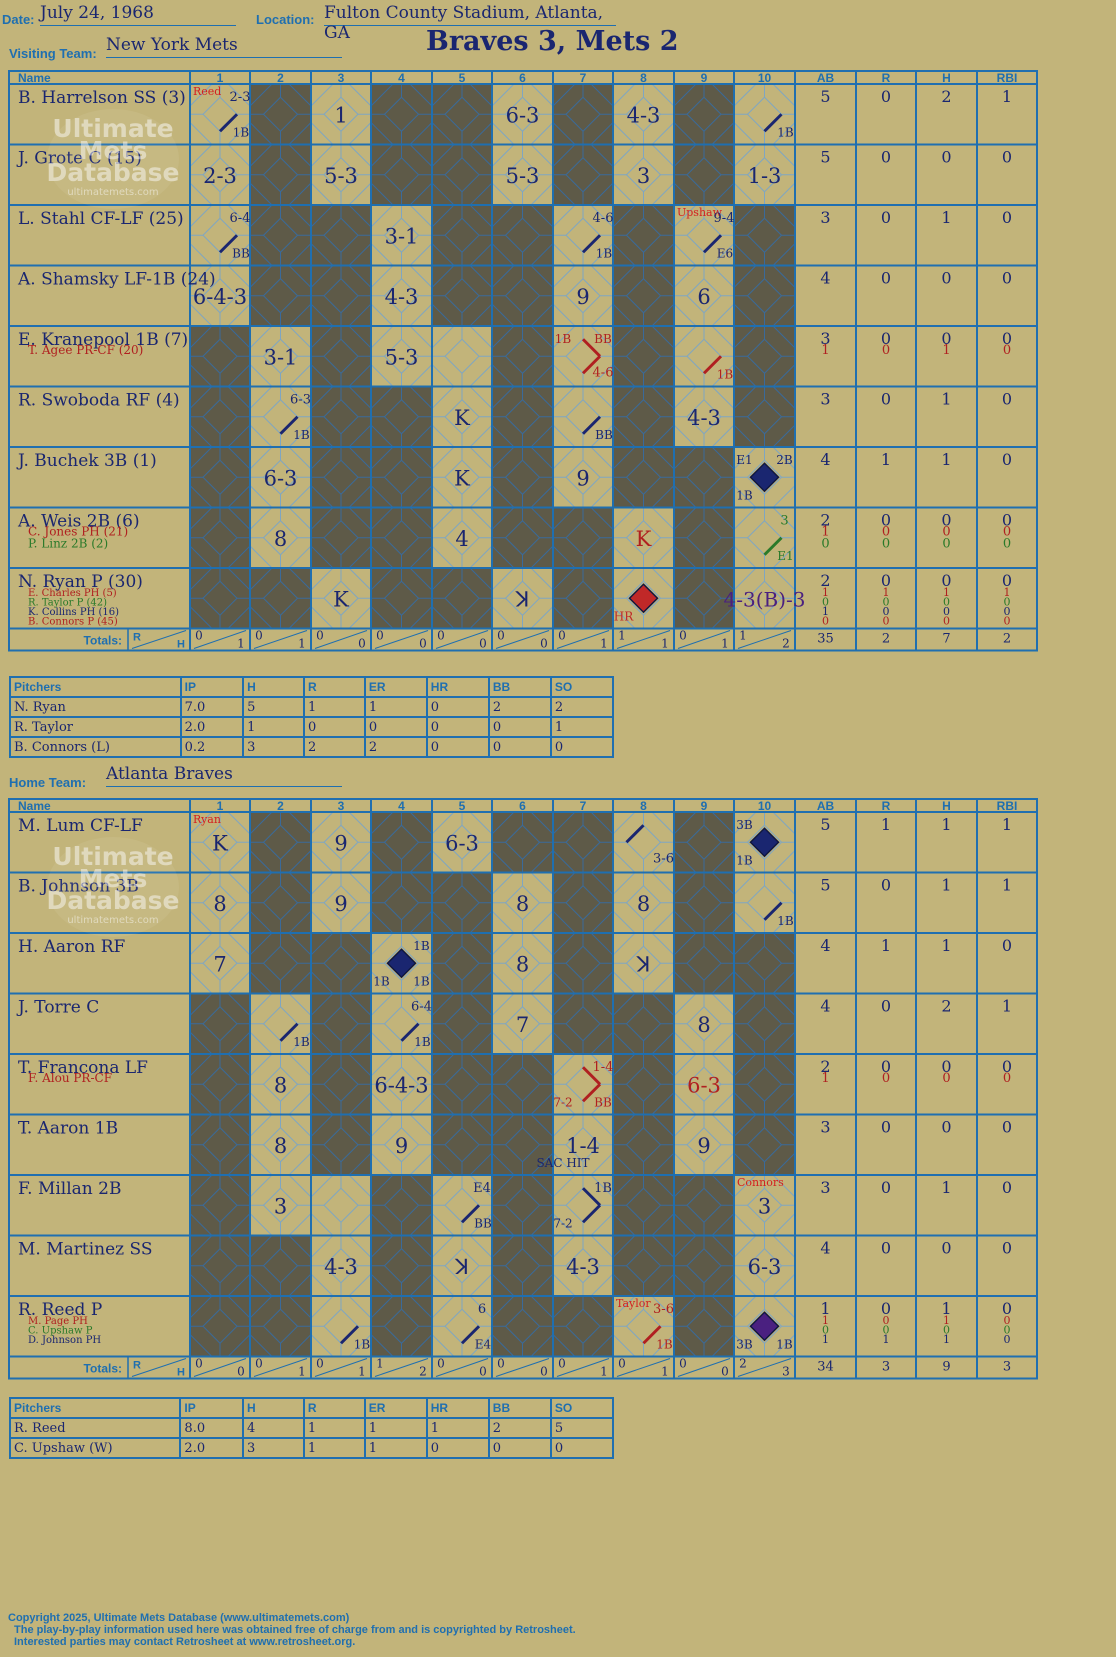 Image resolution: width=1116 pixels, height=1657 pixels. I want to click on play-result: 6-4, so click(240, 218).